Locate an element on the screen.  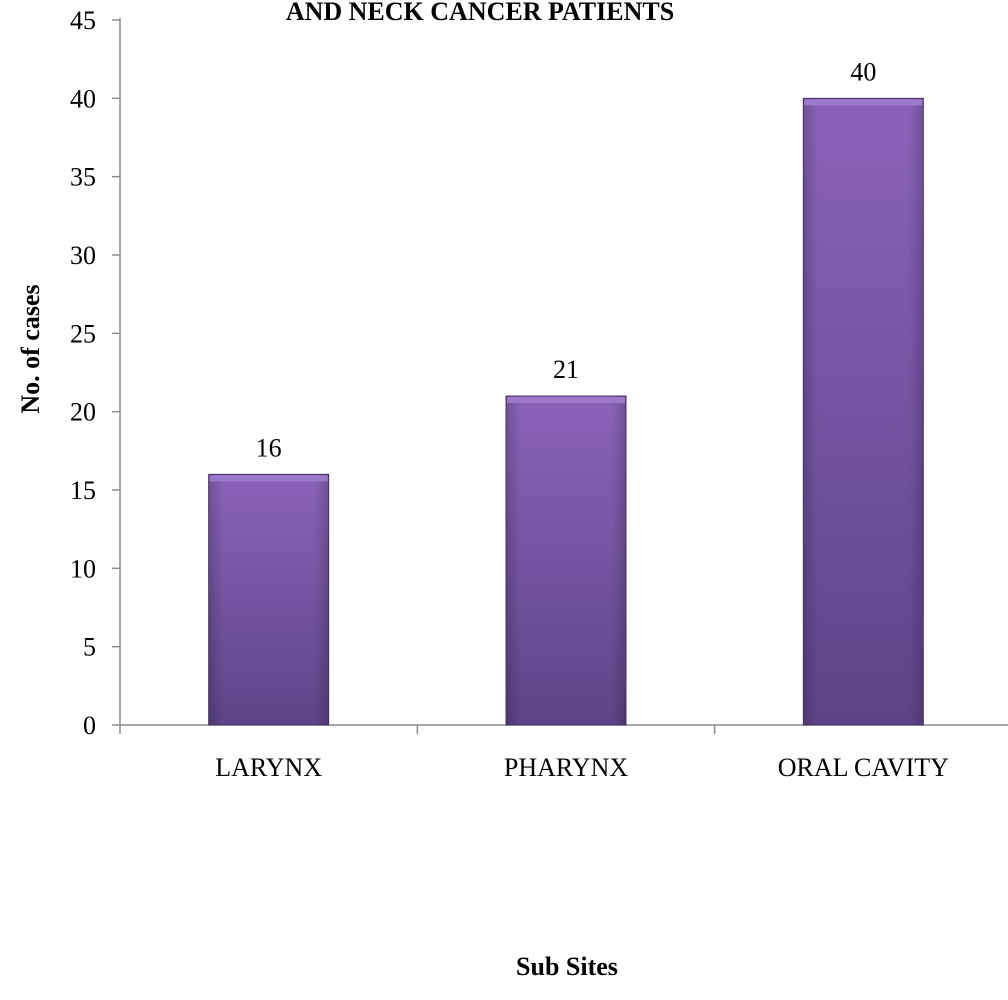
data-label: 21 is located at coordinates (566, 369).